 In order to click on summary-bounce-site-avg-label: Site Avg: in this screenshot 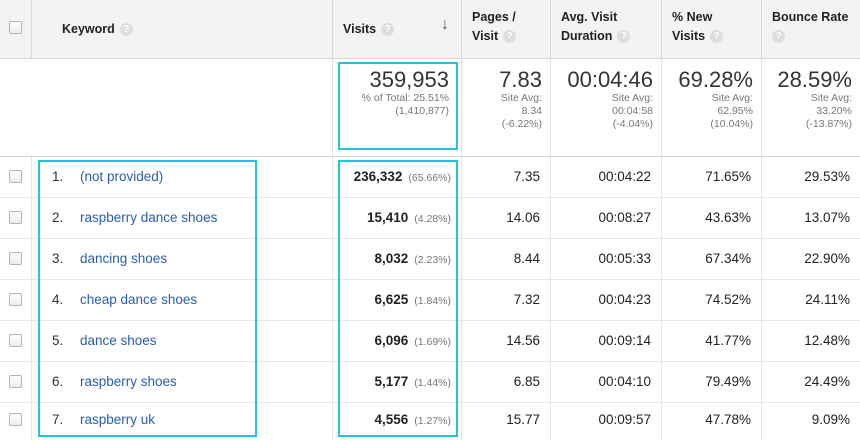, I will do `click(831, 98)`.